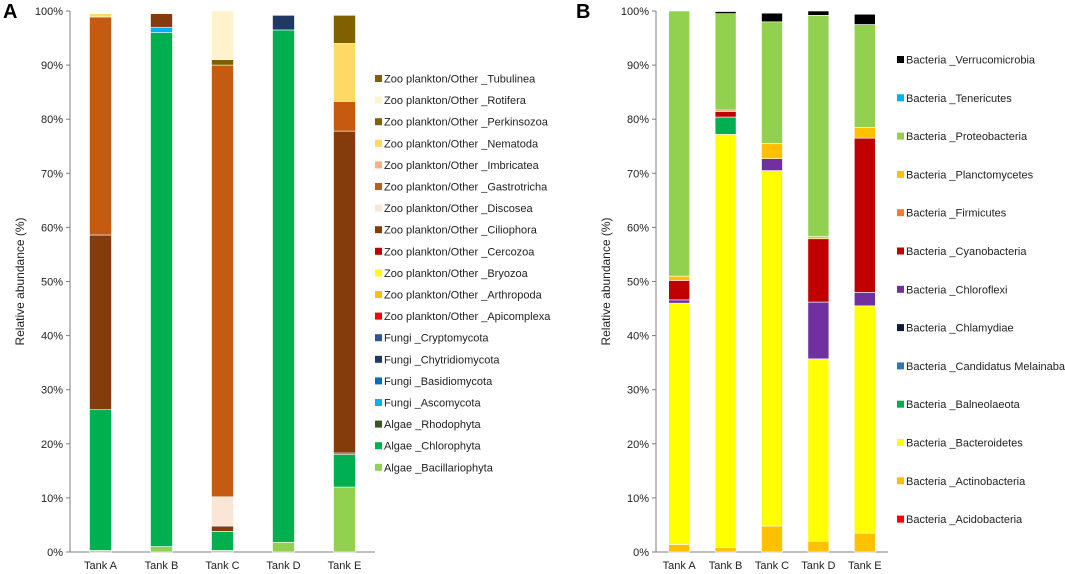 The width and height of the screenshot is (1065, 574). Describe the element at coordinates (466, 188) in the screenshot. I see `legend-label: Zoo plankton/Other _Gastrotricha` at that location.